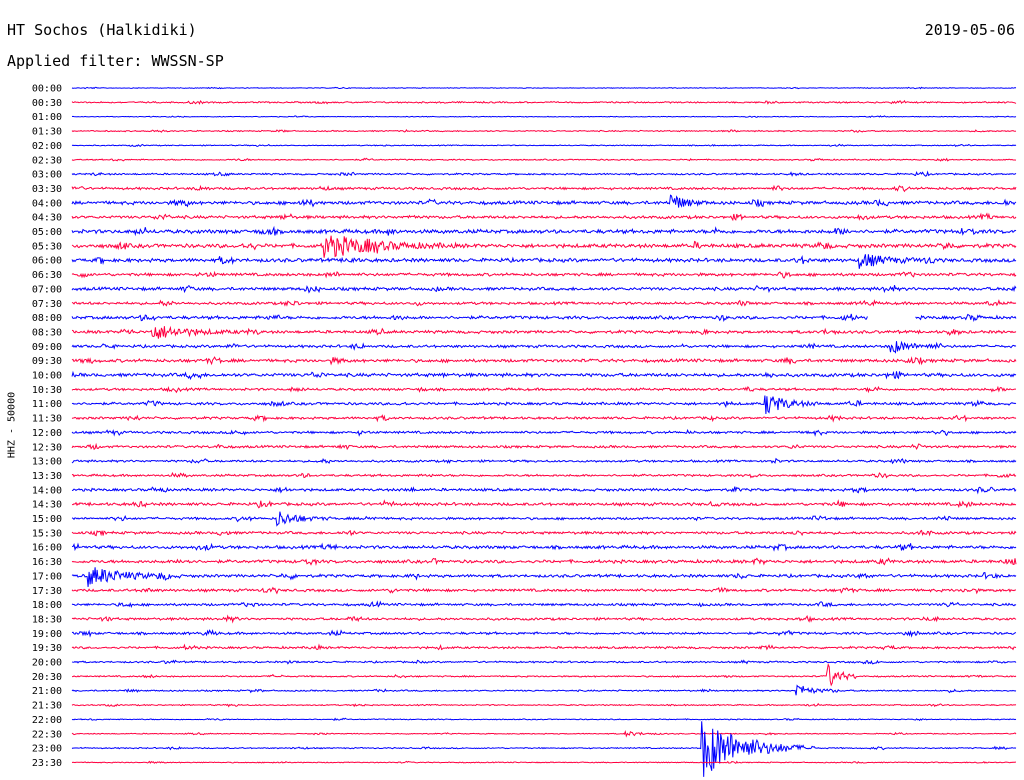  Describe the element at coordinates (47, 605) in the screenshot. I see `row-time-label: 18:00` at that location.